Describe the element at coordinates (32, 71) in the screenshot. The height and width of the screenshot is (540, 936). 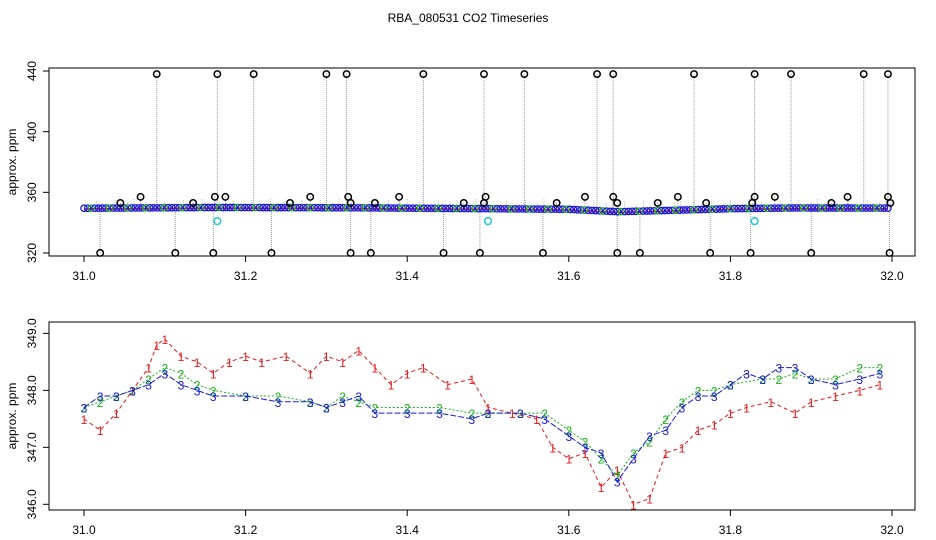
I see `y-tick-label: 440` at that location.